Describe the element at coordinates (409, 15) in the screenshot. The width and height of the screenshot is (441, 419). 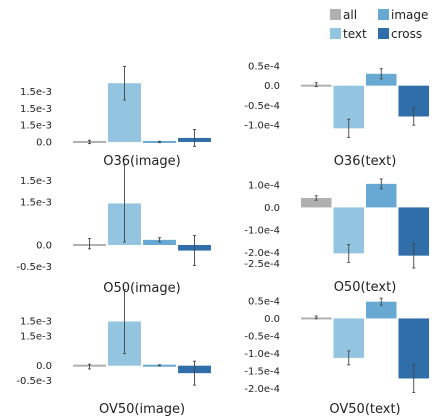
I see `legend-label-image: image` at that location.